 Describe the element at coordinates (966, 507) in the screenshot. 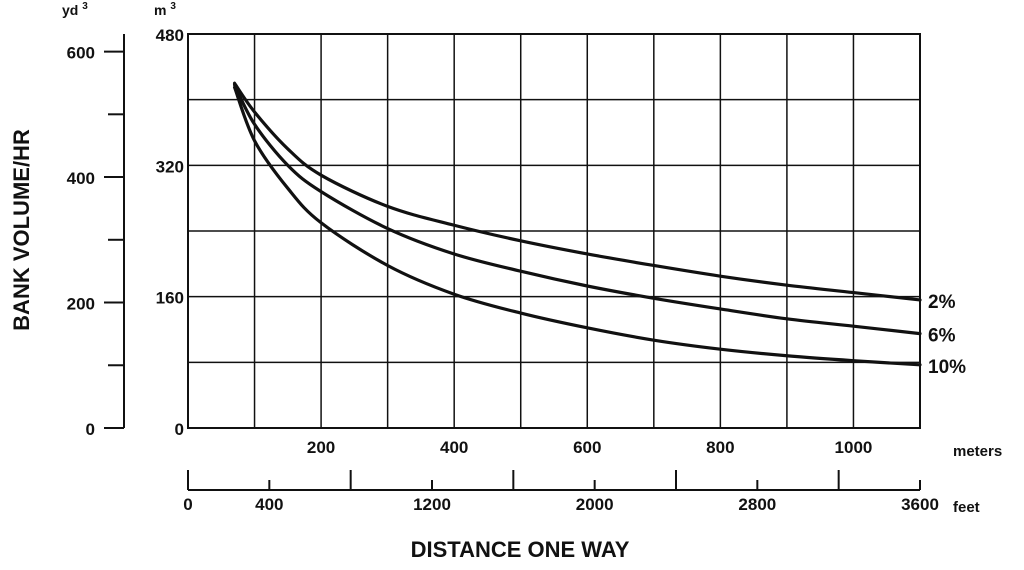

I see `x-unit-feet: feet` at that location.